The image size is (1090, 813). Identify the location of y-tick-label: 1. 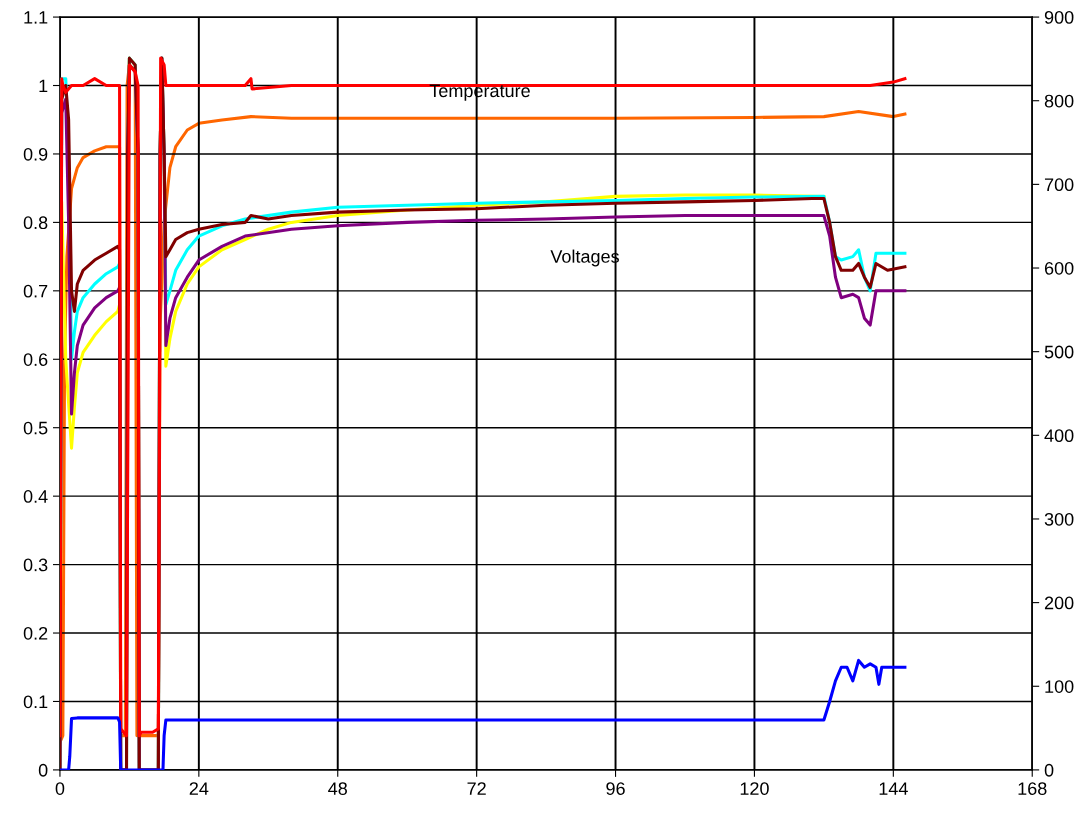
(43, 86).